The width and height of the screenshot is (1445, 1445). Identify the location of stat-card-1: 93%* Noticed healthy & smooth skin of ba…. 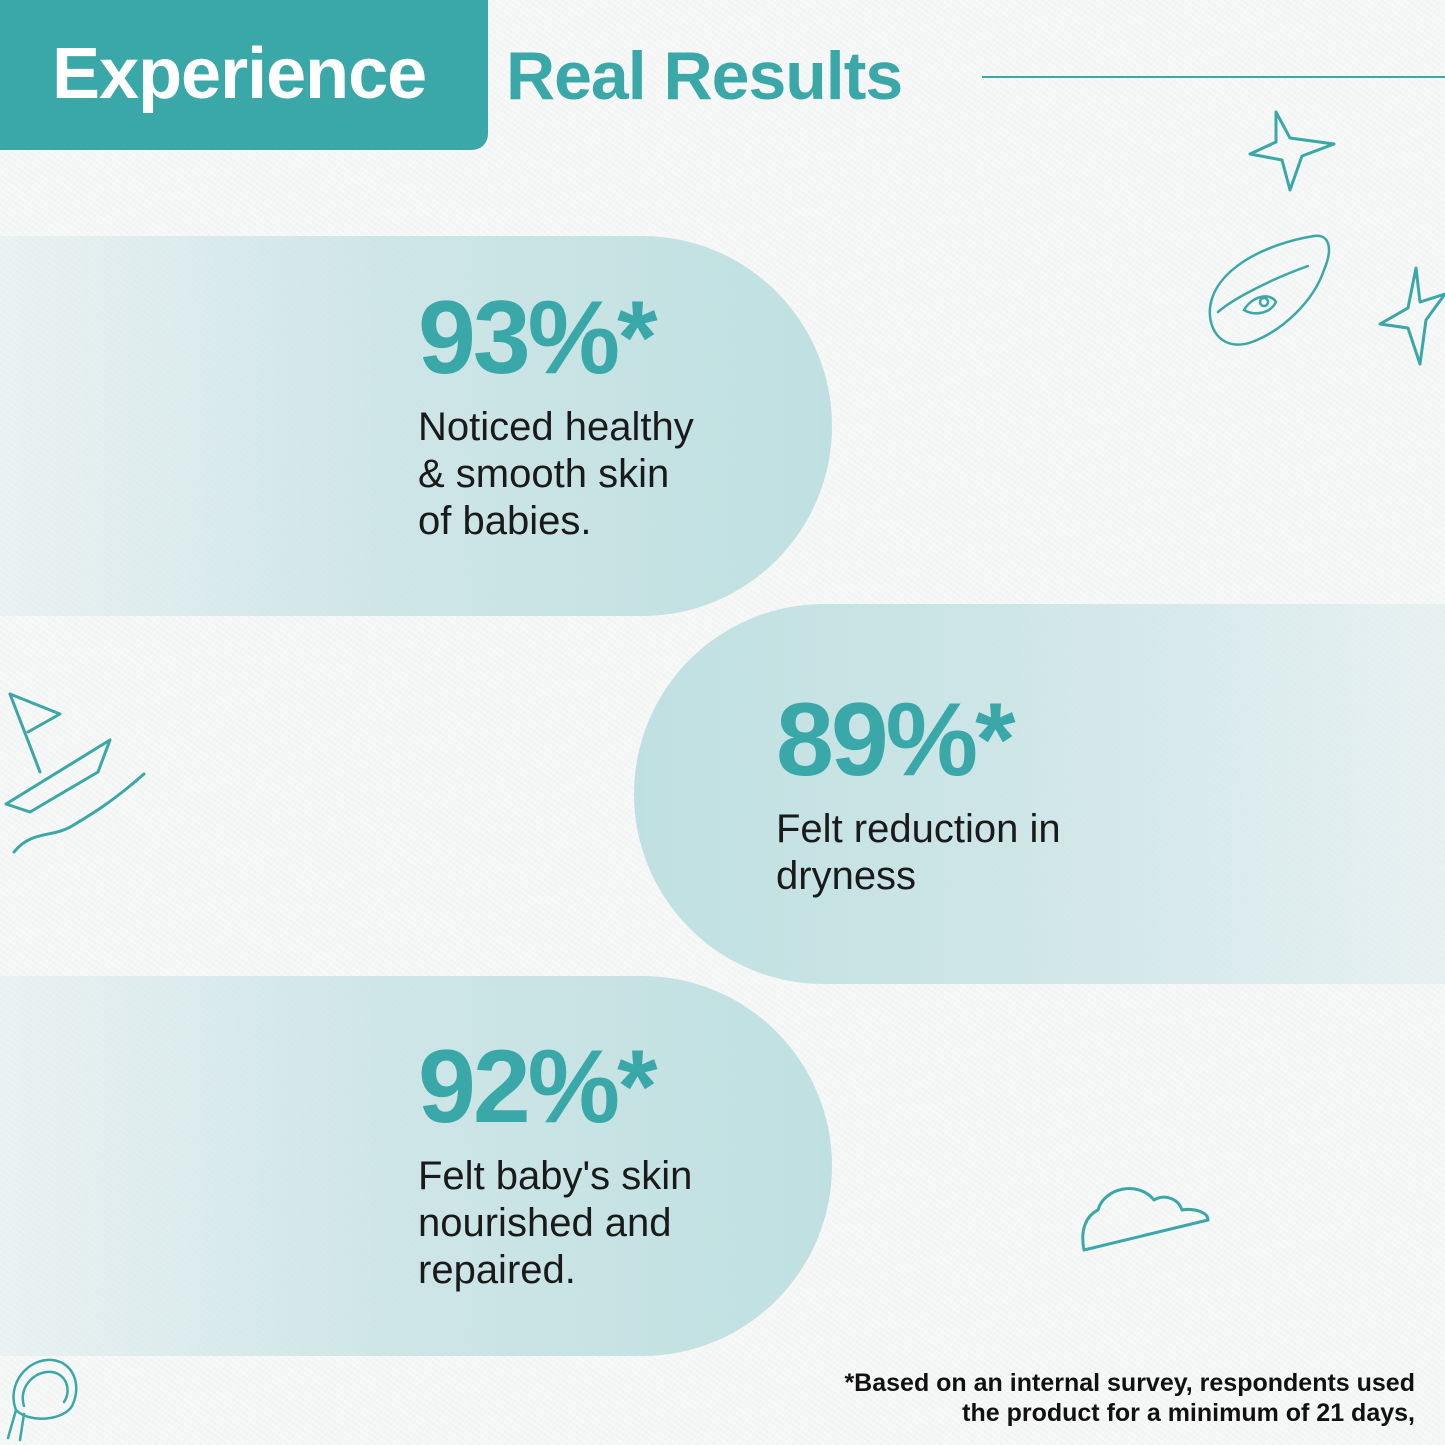
(556, 415).